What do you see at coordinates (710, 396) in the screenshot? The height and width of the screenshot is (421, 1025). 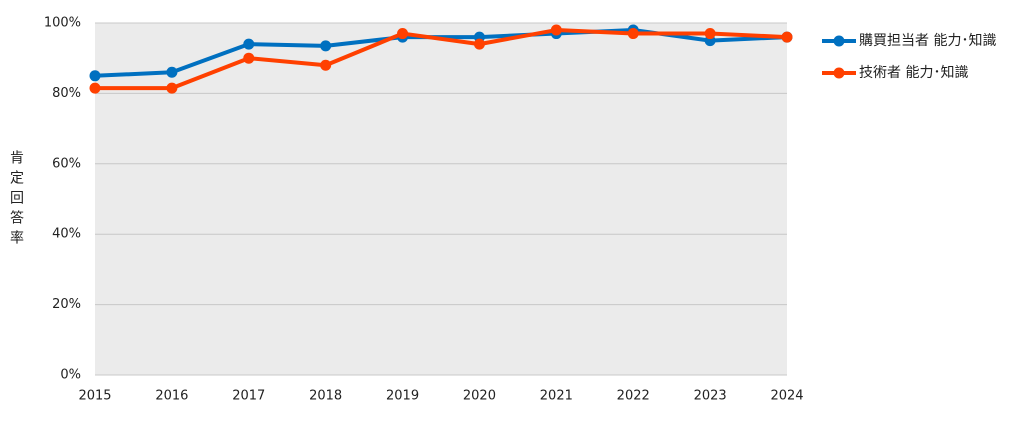 I see `x-tick-label: 2023` at bounding box center [710, 396].